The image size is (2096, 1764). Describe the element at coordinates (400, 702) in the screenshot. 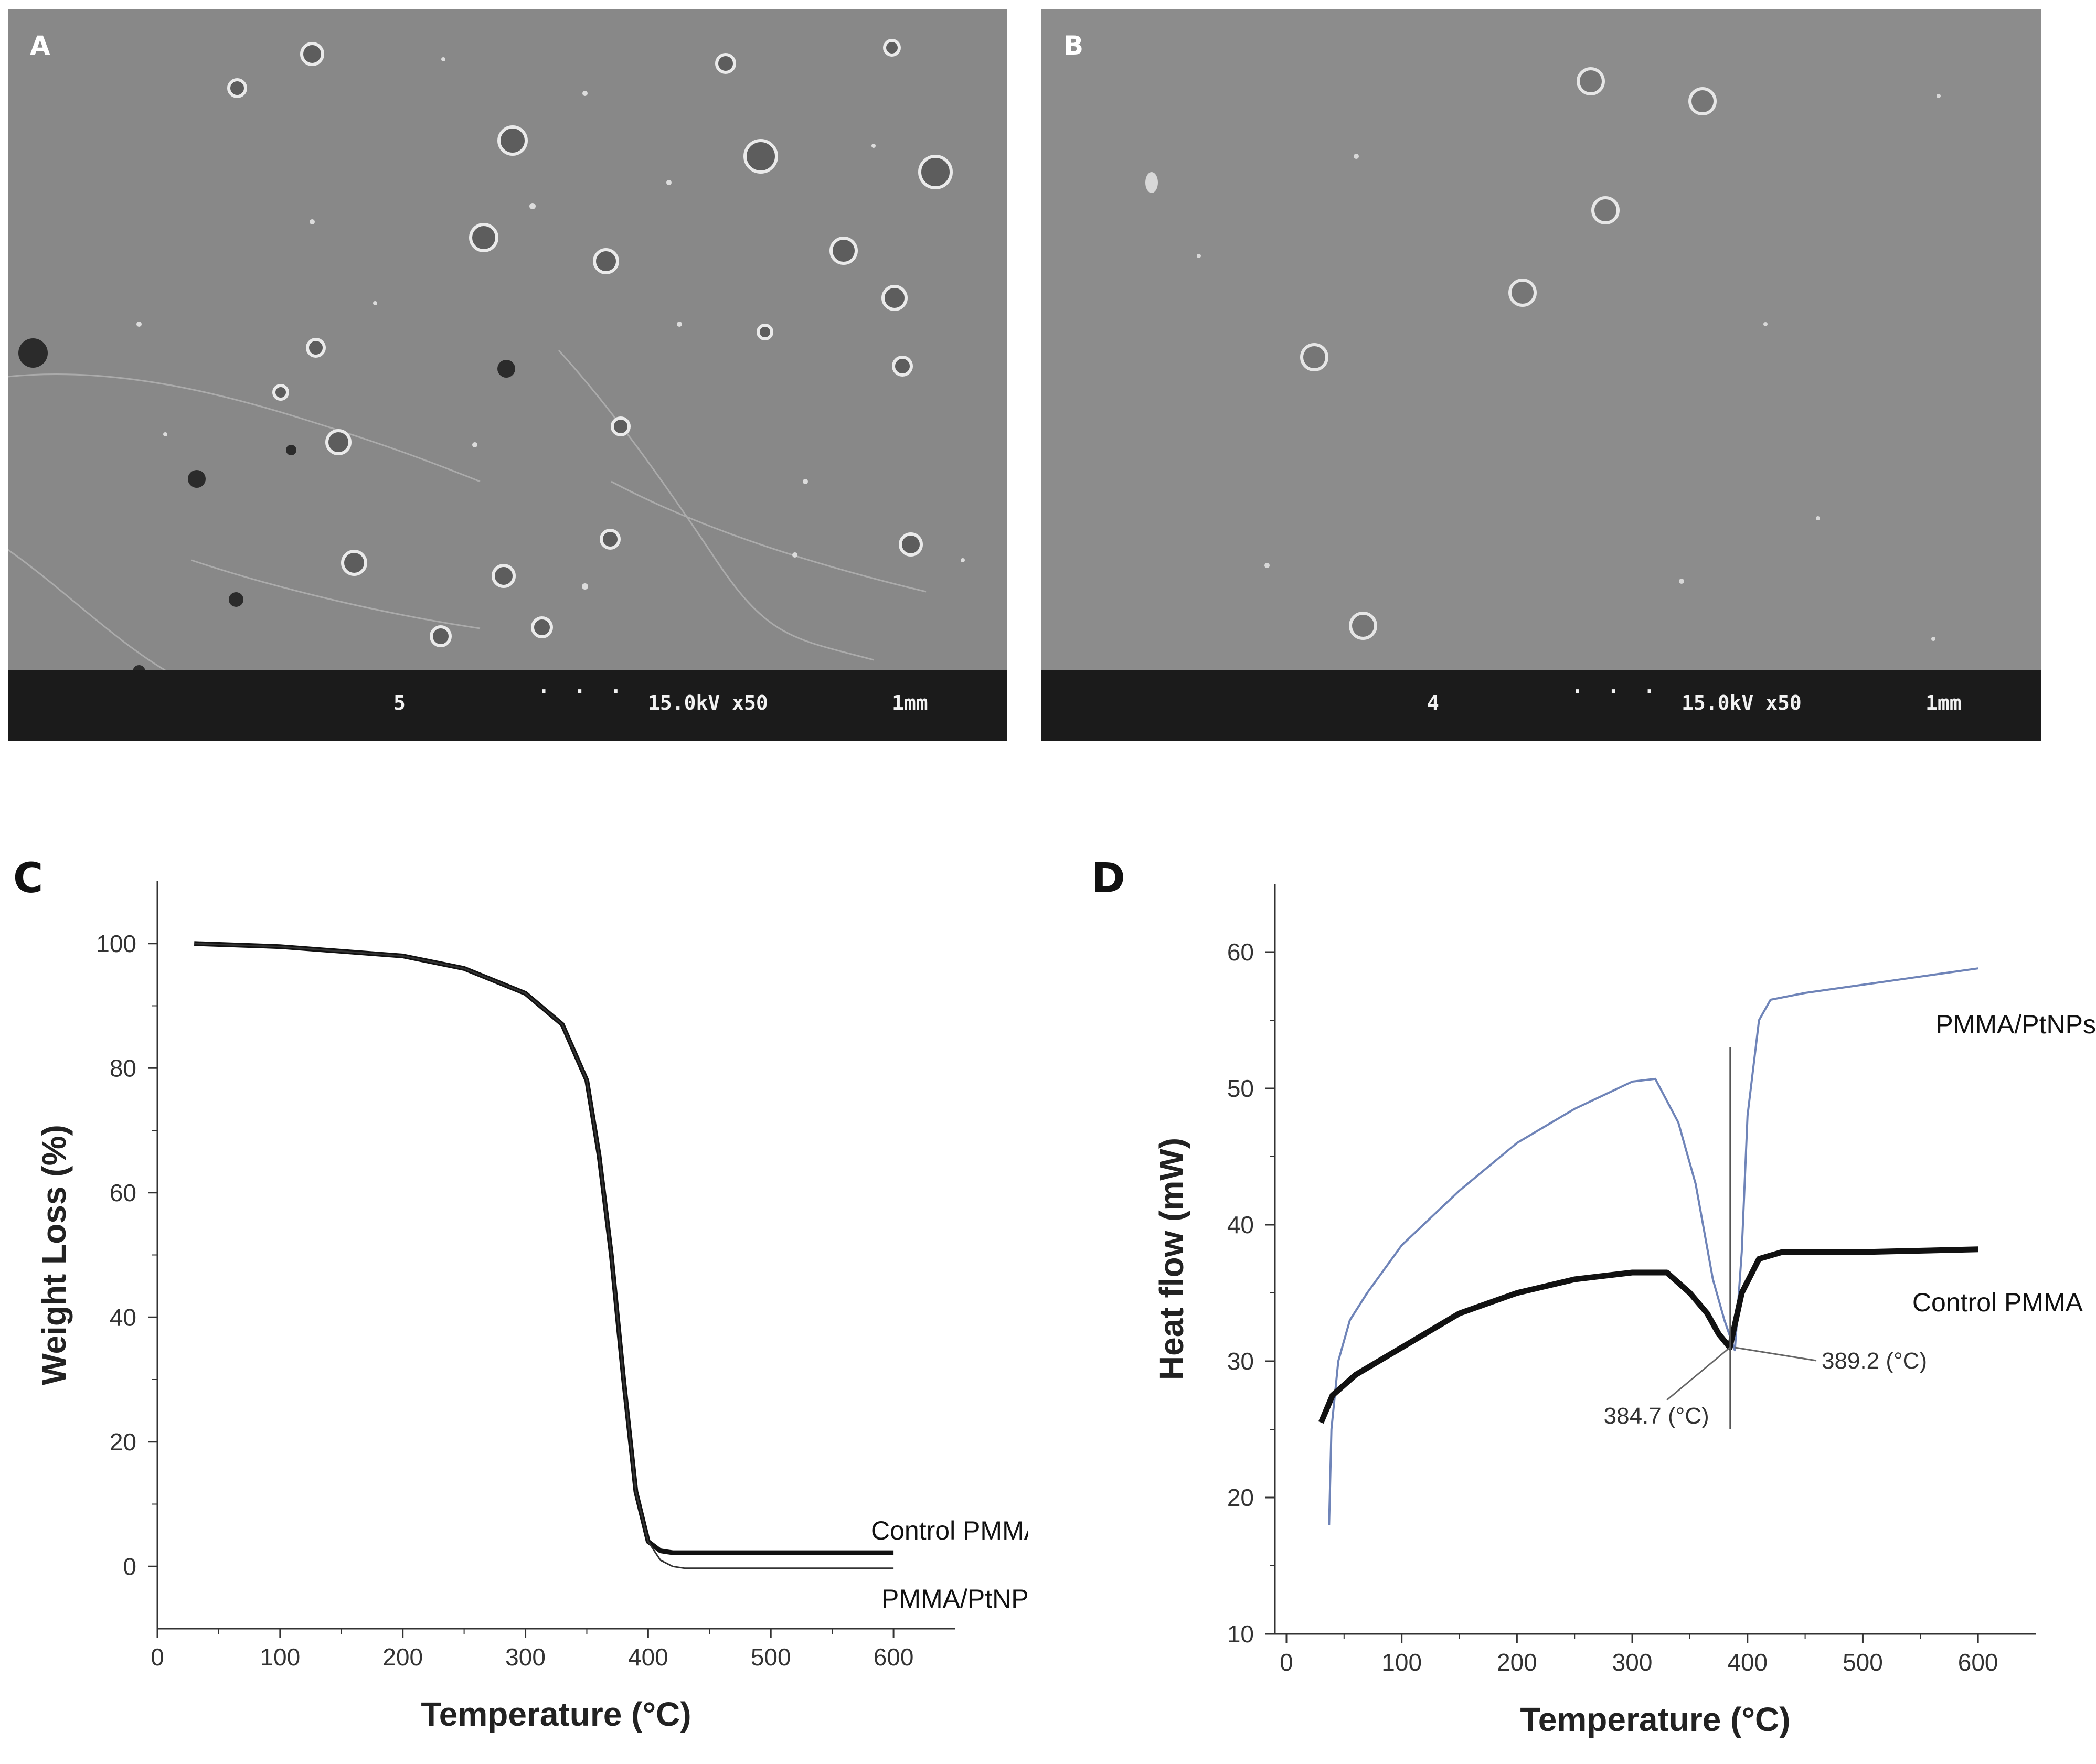

I see `sem-sample-number-a: 5` at that location.